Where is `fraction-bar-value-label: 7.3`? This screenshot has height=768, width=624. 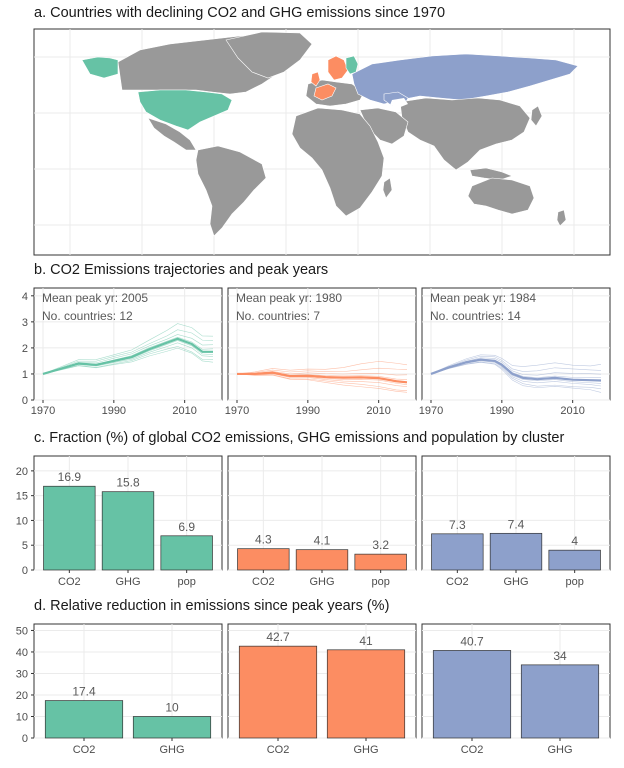
fraction-bar-value-label: 7.3 is located at coordinates (457, 525).